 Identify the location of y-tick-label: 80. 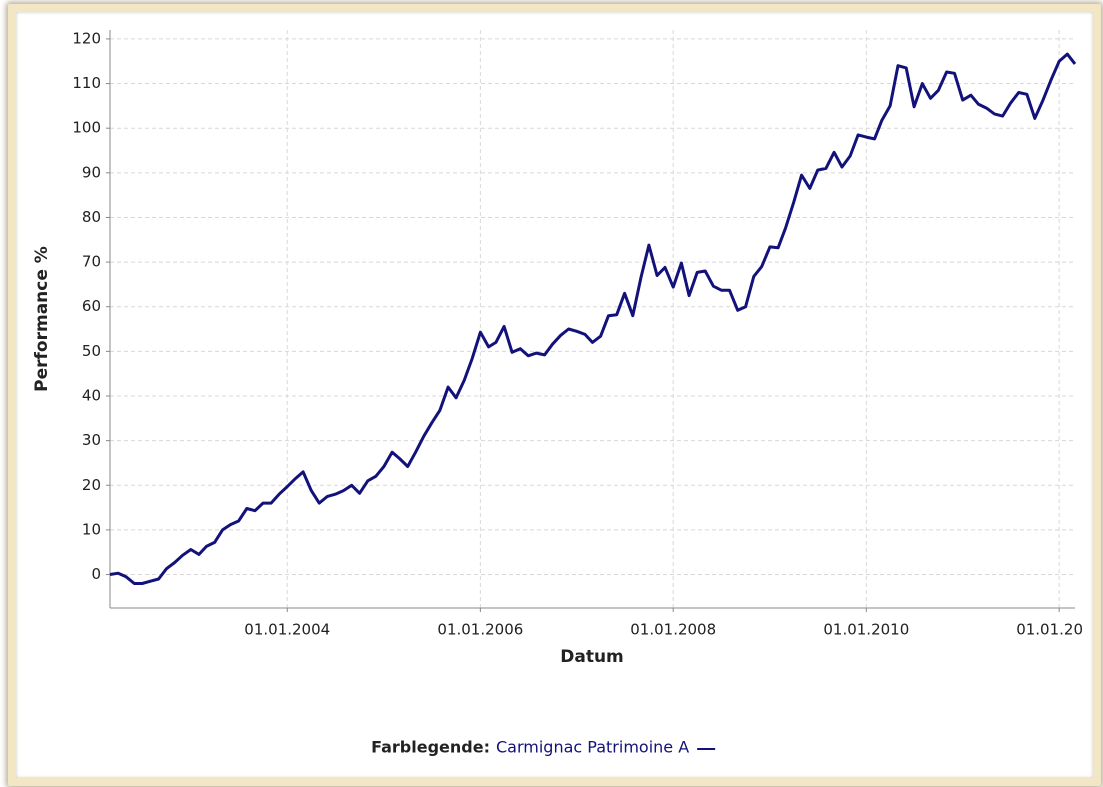
(91, 217).